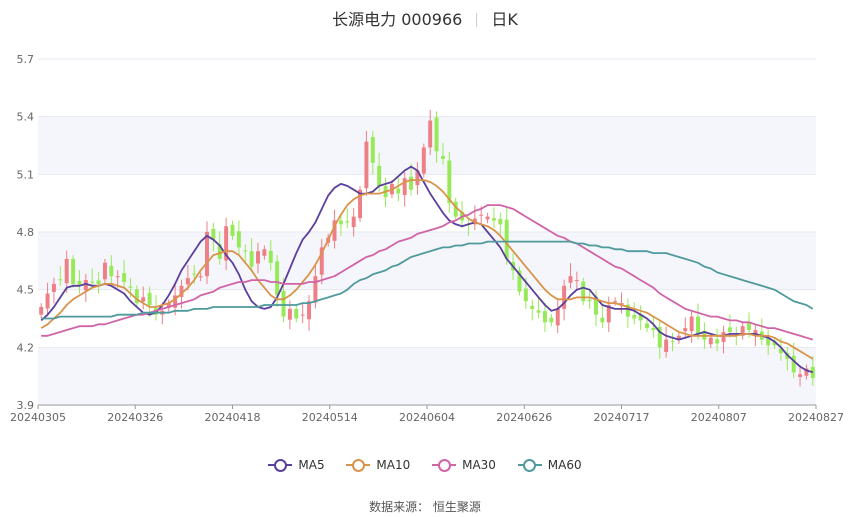 The height and width of the screenshot is (517, 850). I want to click on legend-ma60-marker, so click(529, 465).